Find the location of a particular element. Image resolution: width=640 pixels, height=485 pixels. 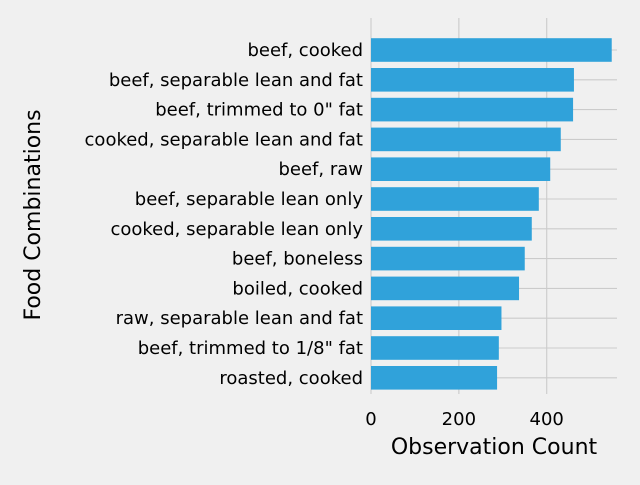

y-tick-label: beef, raw is located at coordinates (320, 169).